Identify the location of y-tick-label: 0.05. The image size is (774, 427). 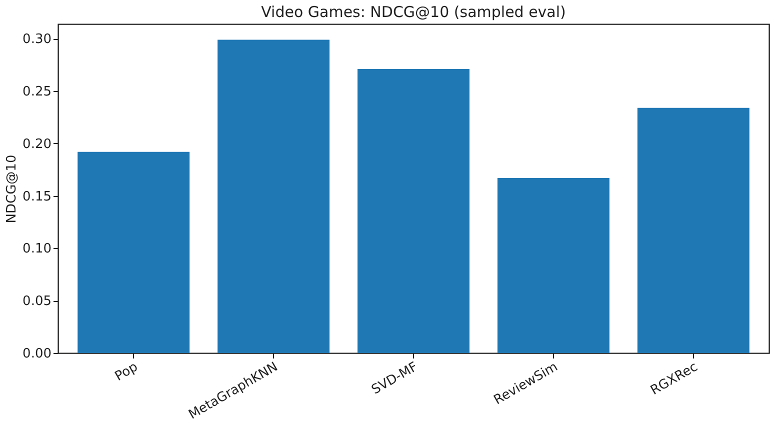
(37, 302).